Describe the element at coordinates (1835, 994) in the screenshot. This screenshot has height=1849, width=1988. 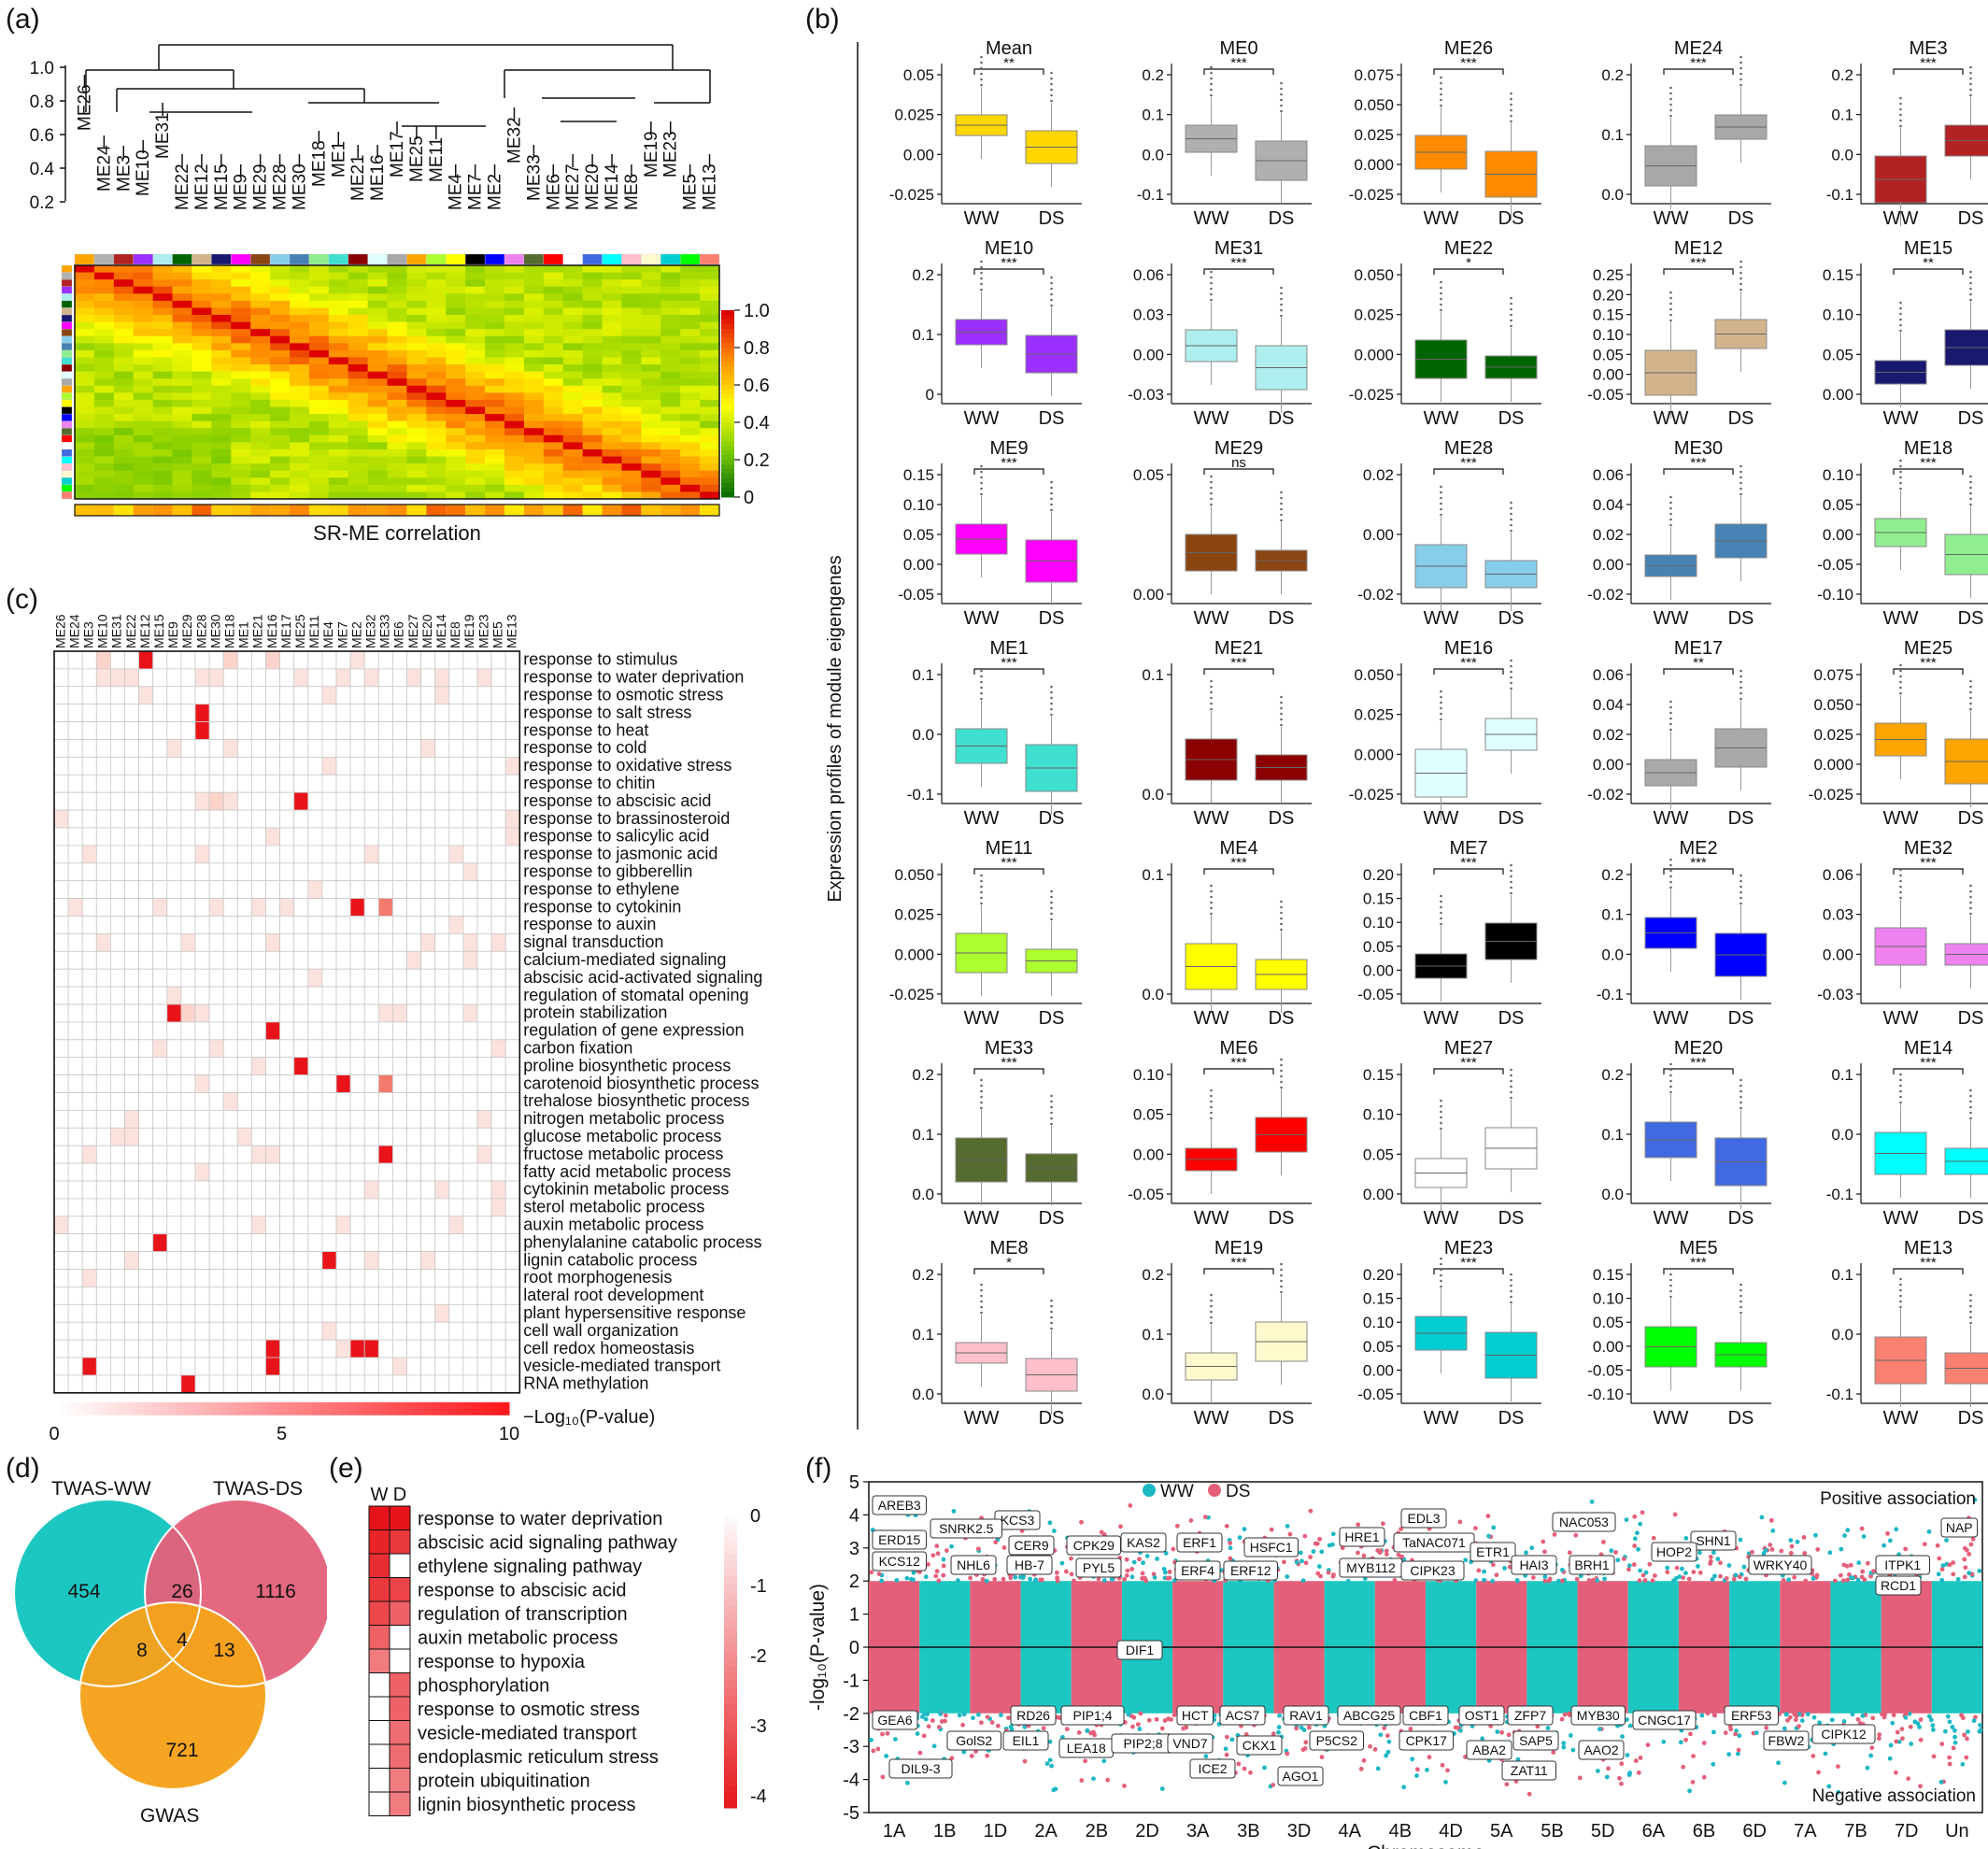
I see `boxplot-tick-label: -0.03` at that location.